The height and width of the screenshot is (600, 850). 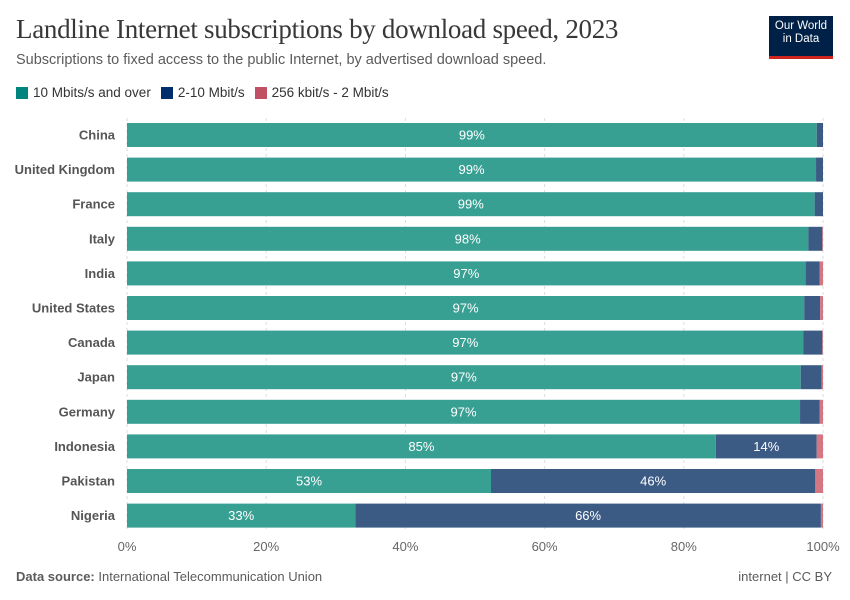 What do you see at coordinates (801, 37) in the screenshot?
I see `owid-logo: Our World in Data` at bounding box center [801, 37].